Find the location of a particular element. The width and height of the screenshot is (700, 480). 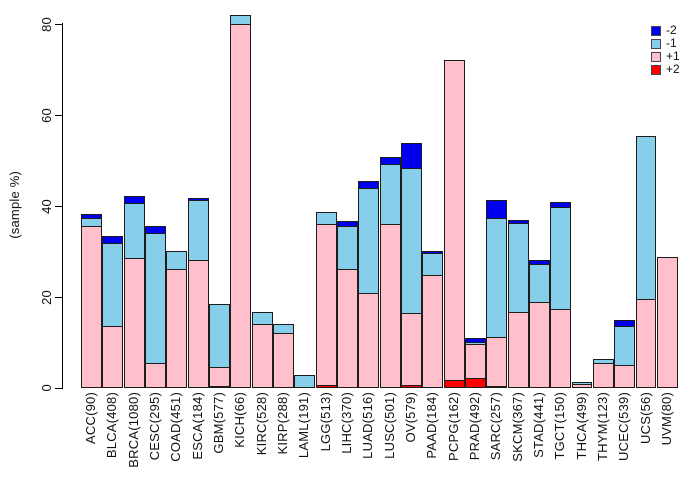

x-axis-label-text: LGG(513) is located at coordinates (325, 422).